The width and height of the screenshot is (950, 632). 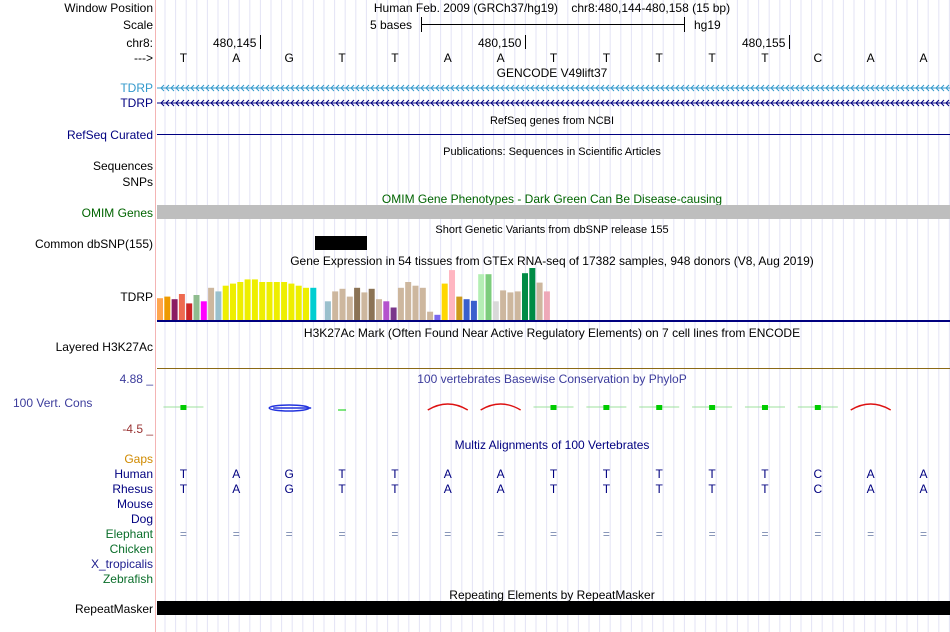 I want to click on gtex-baseline, so click(x=553, y=321).